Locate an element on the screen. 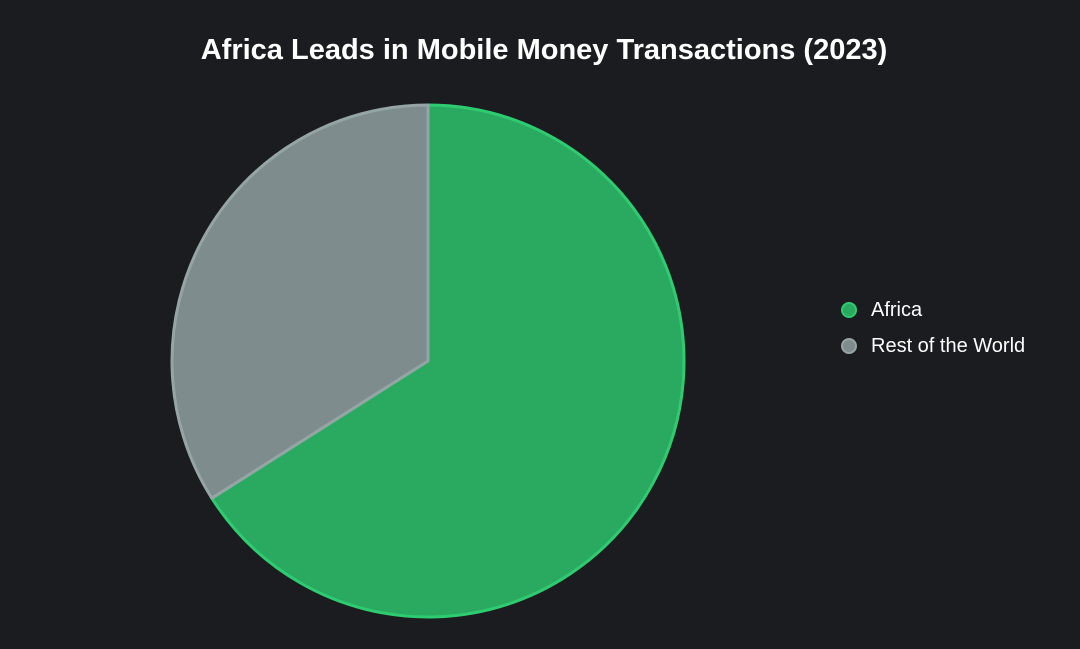  legend-swatch-africa is located at coordinates (849, 310).